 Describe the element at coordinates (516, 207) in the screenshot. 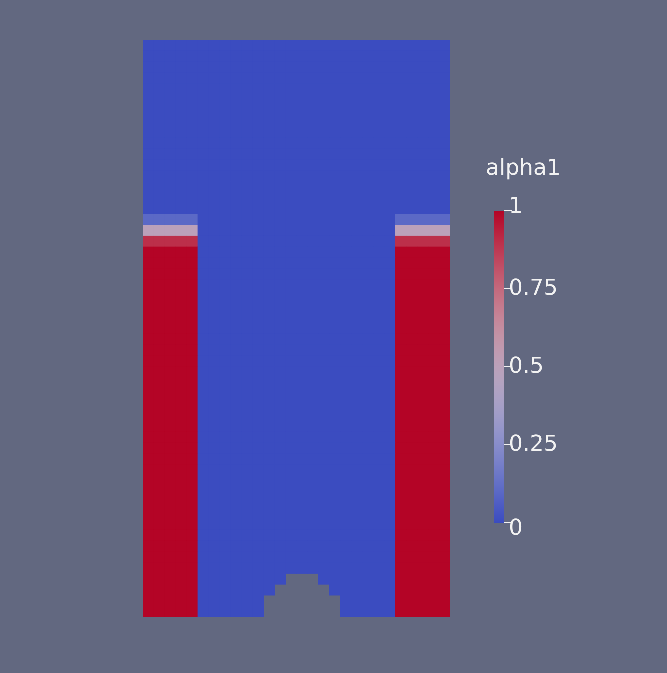

I see `color-bar-label: 1` at that location.